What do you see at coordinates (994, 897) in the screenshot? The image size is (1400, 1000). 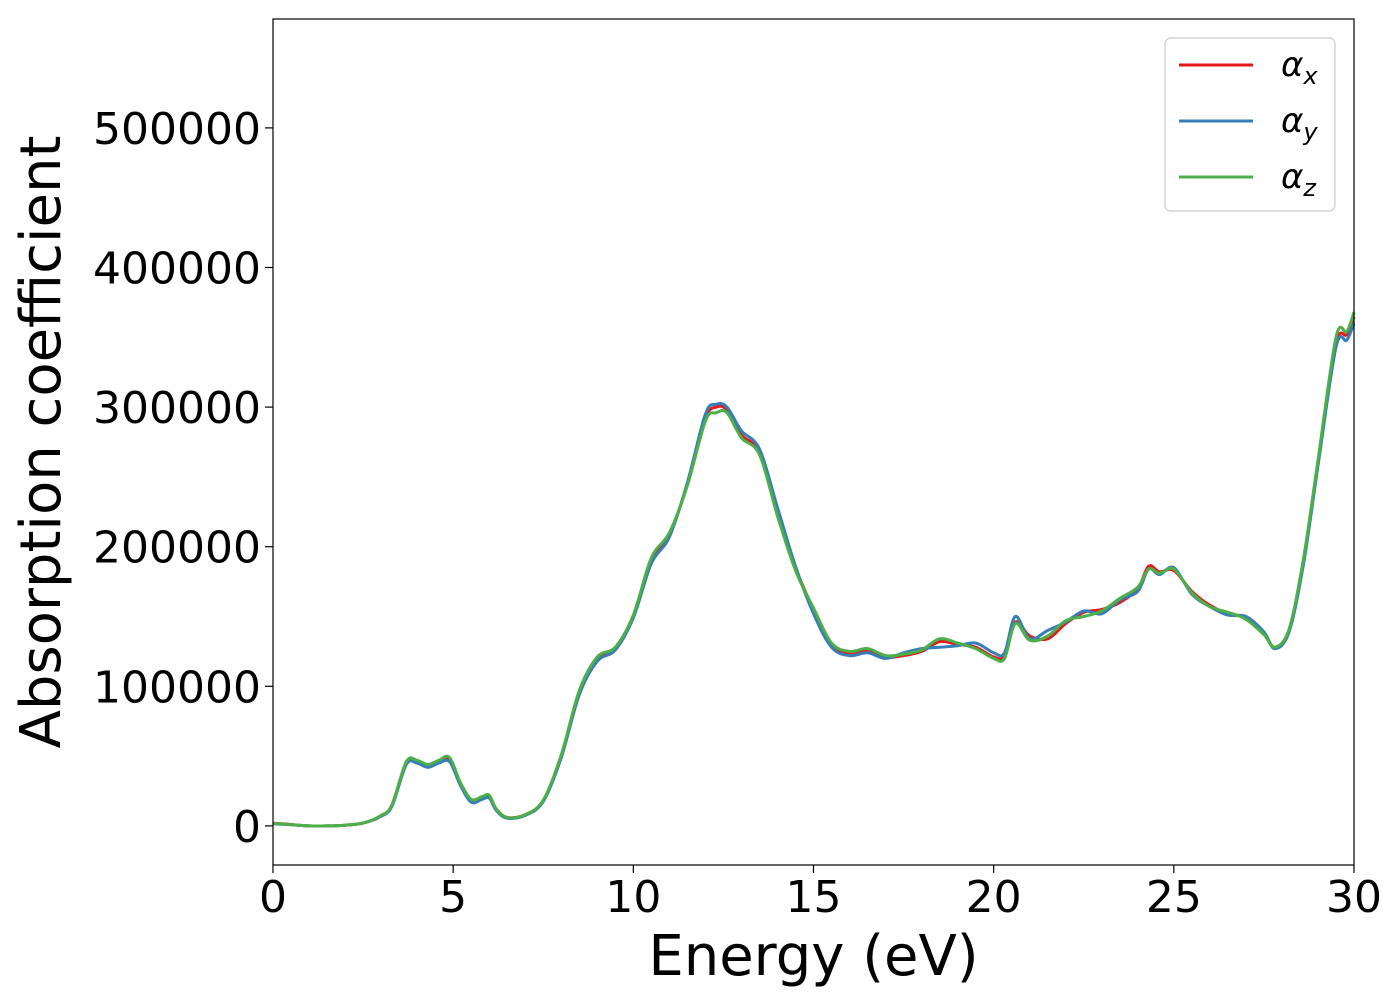 I see `x-tick-label: 20` at bounding box center [994, 897].